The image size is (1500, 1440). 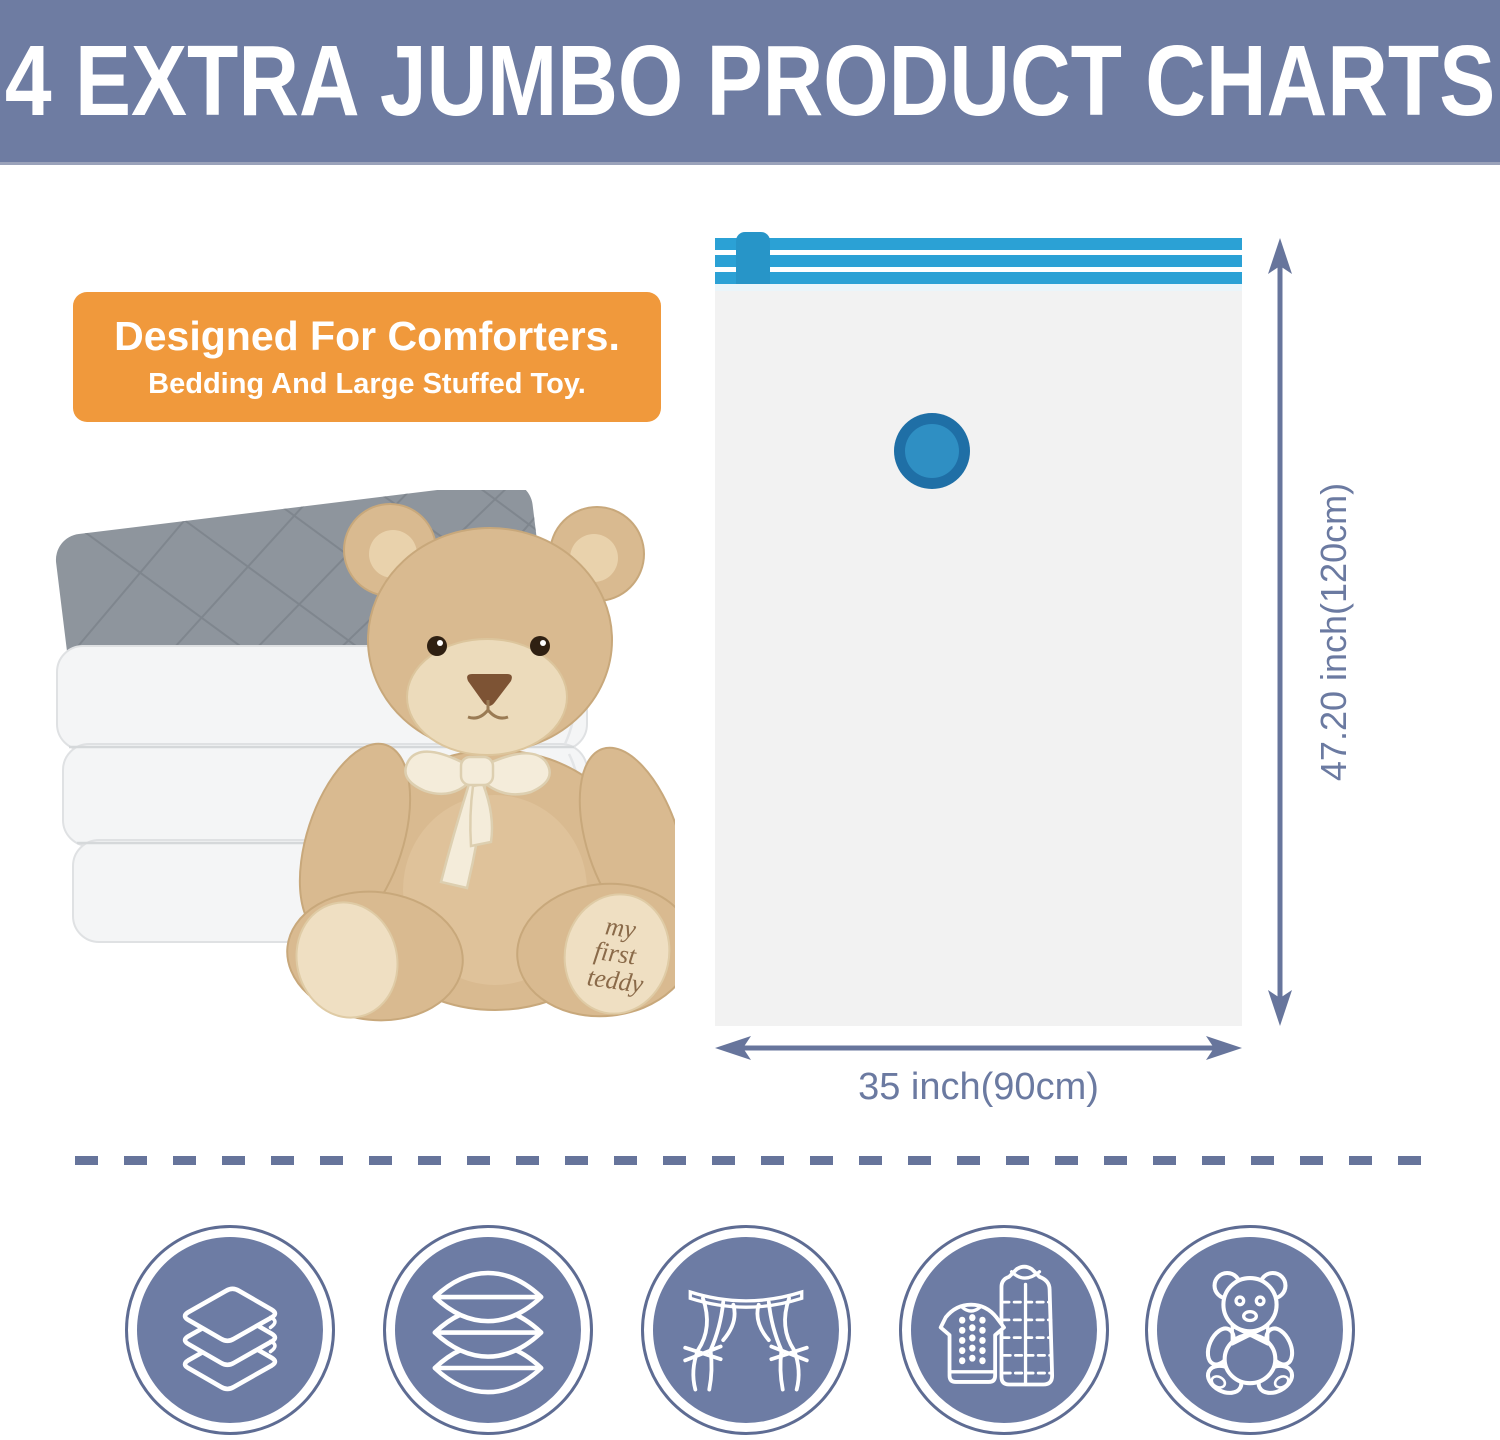 What do you see at coordinates (367, 384) in the screenshot?
I see `badge-line2: Bedding And Large Stuffed Toy.` at bounding box center [367, 384].